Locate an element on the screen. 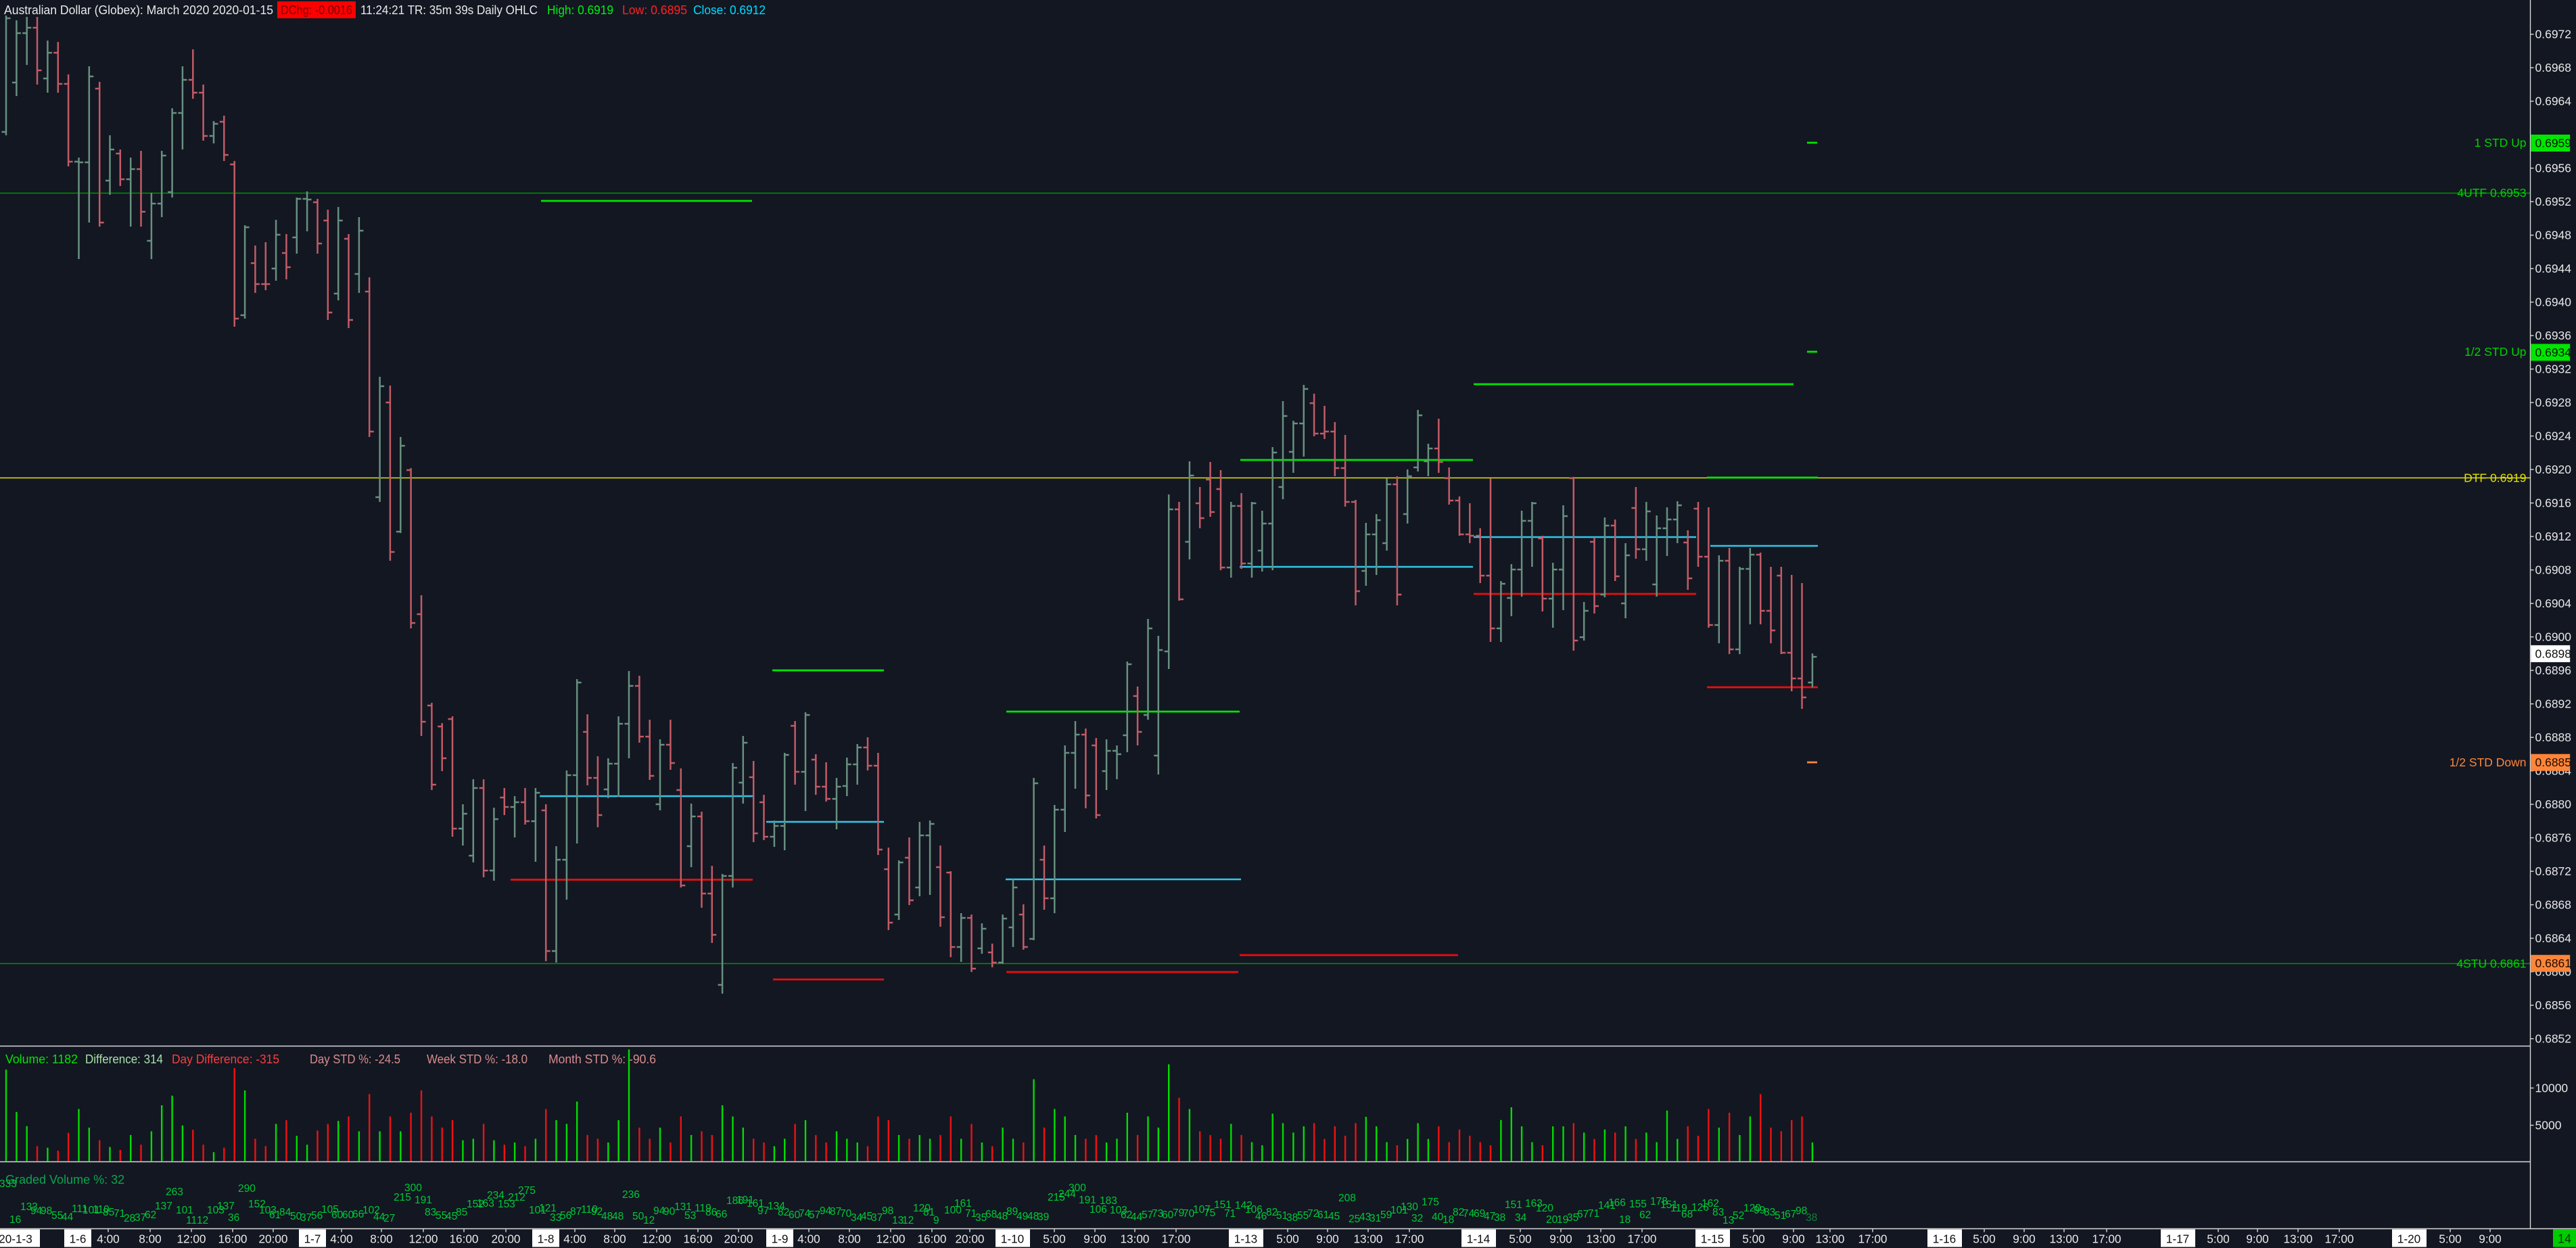  svg-text: 86 is located at coordinates (711, 1212).